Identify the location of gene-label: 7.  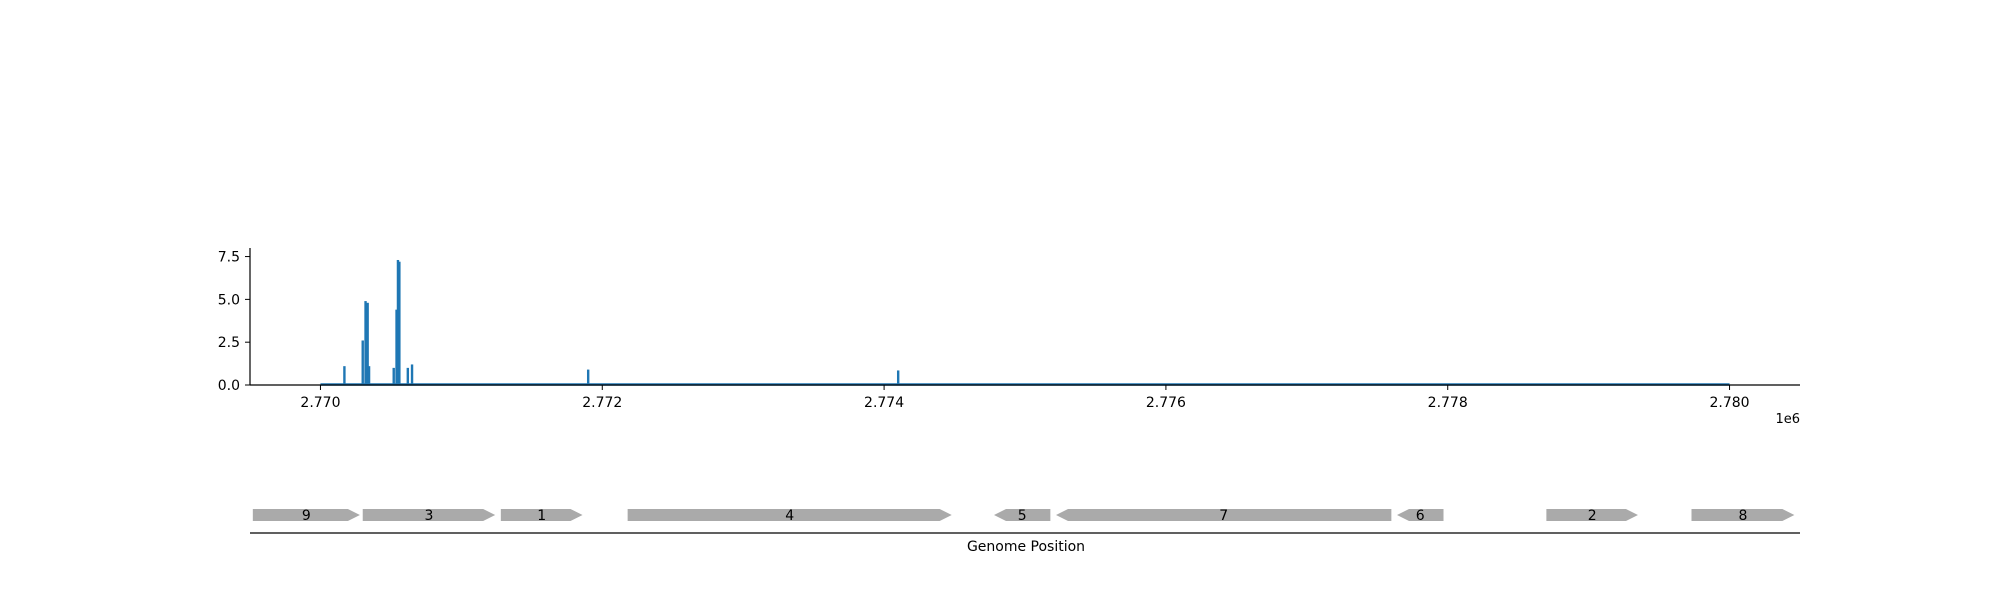
(1223, 516).